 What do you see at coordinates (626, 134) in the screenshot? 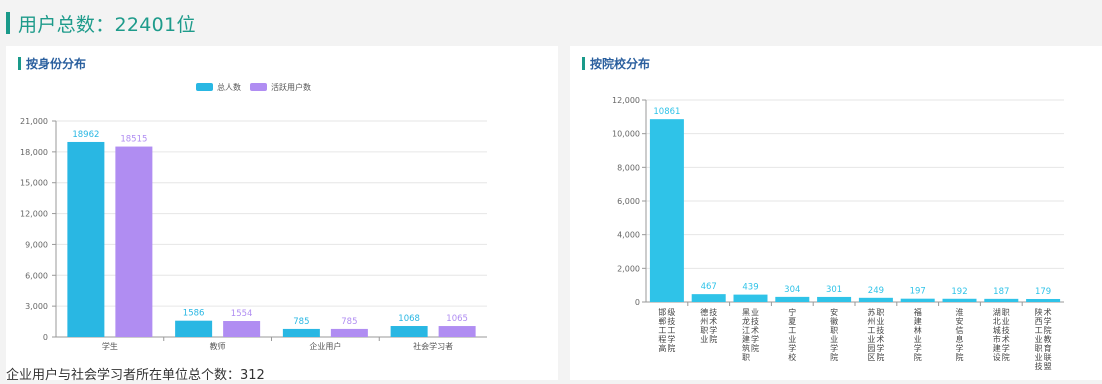
I see `y-tick-label: 10,000` at bounding box center [626, 134].